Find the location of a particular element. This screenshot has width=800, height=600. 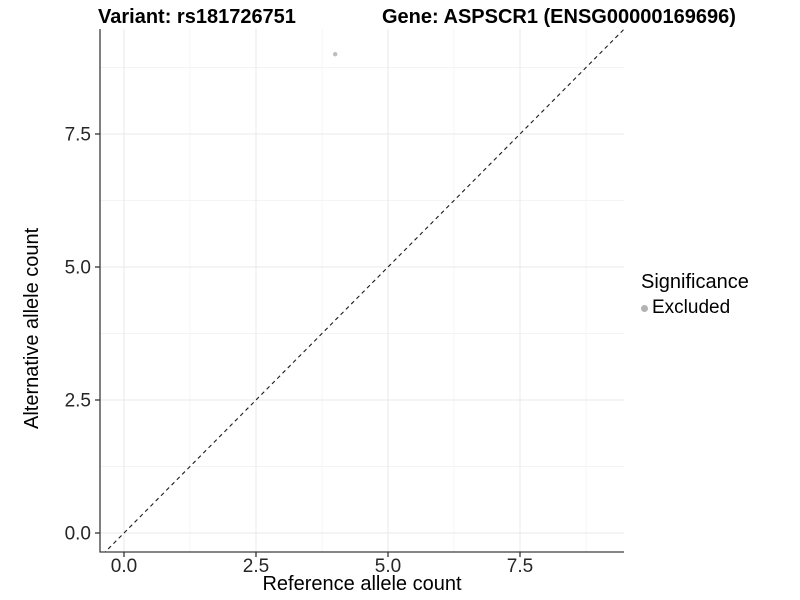

legend-point-icon is located at coordinates (644, 308).